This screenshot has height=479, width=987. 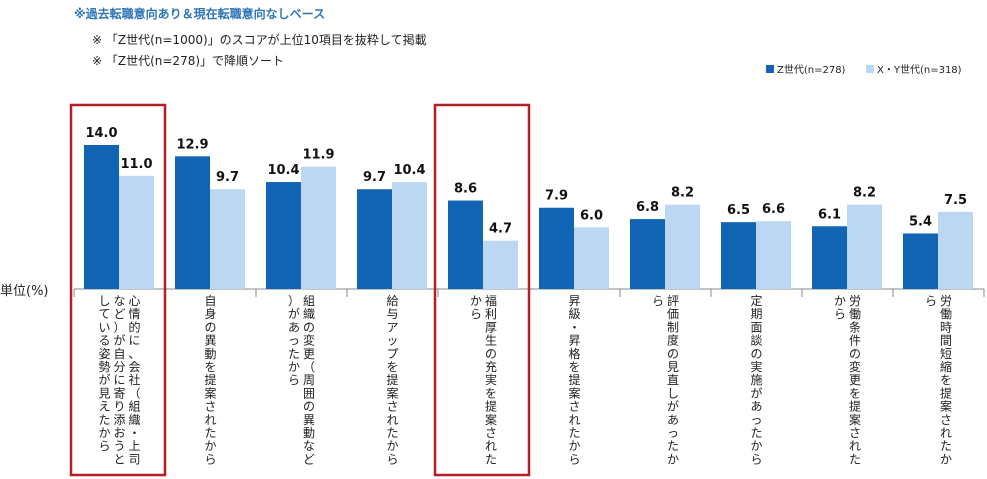 I want to click on category-label: 組織の変更（周囲の異動など）があったから, so click(x=301, y=380).